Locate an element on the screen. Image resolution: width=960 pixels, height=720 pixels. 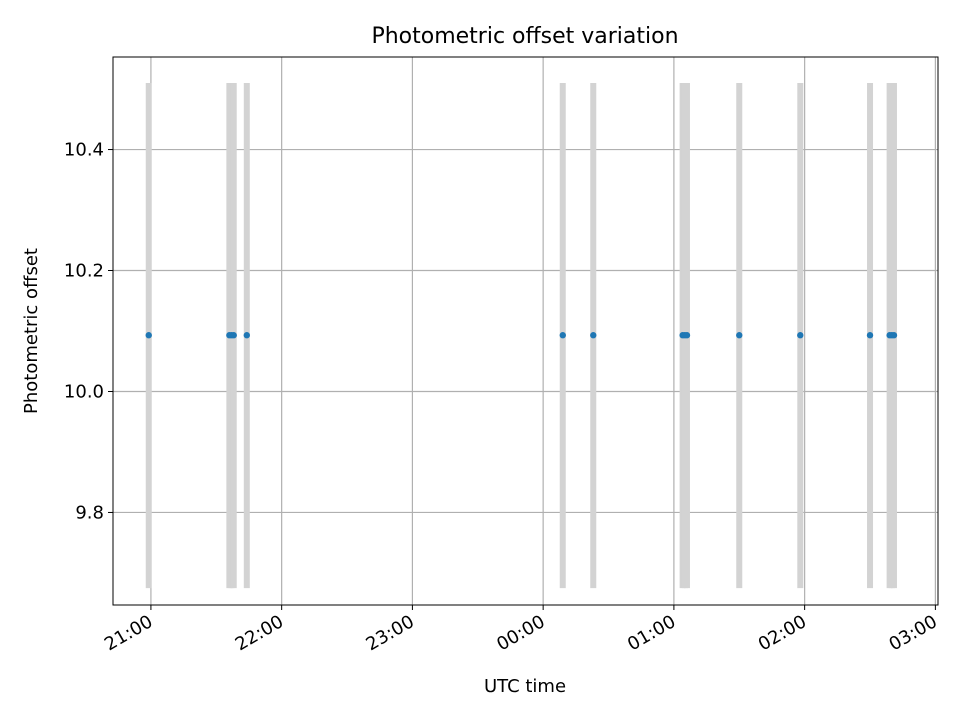
x-axis-label: UTC time is located at coordinates (525, 686).